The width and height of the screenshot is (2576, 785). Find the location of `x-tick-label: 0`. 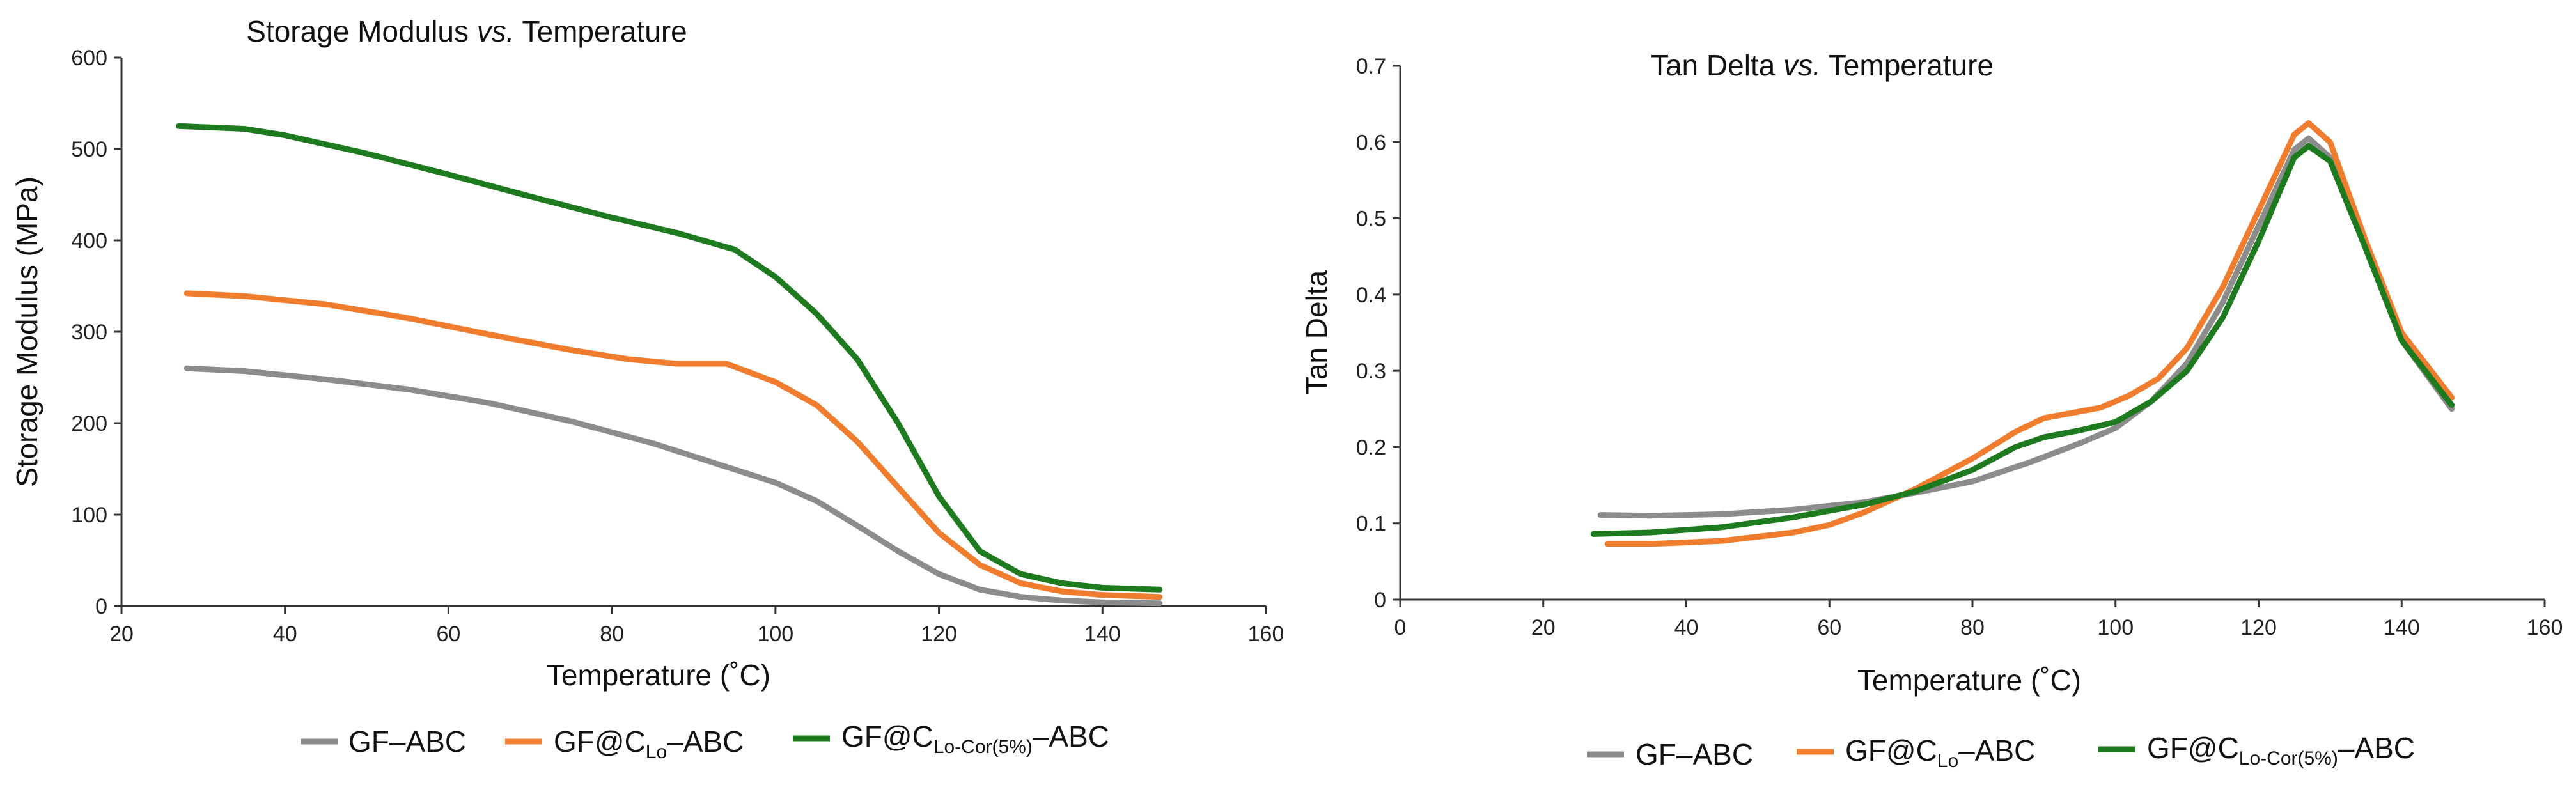

x-tick-label: 0 is located at coordinates (1401, 628).